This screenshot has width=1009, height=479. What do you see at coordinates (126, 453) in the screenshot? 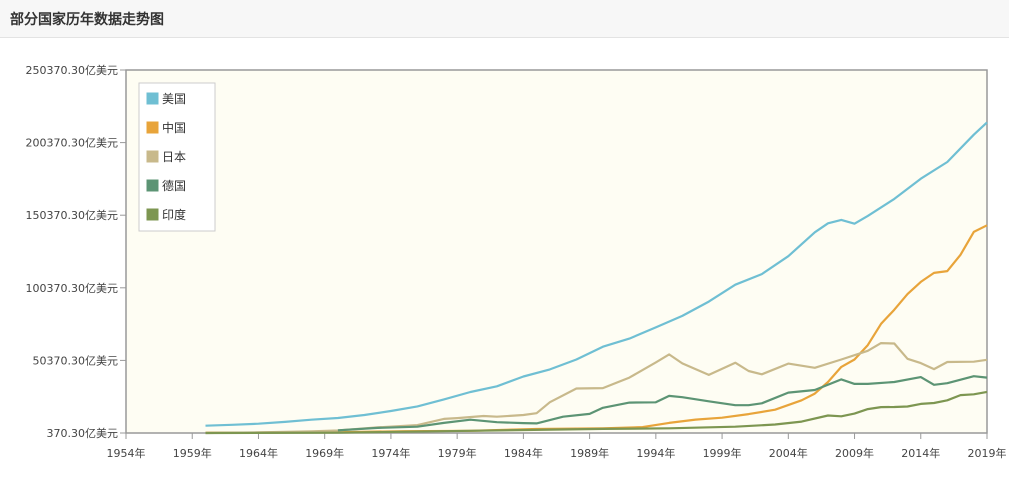
I see `x-tick-label: 1954年` at bounding box center [126, 453].